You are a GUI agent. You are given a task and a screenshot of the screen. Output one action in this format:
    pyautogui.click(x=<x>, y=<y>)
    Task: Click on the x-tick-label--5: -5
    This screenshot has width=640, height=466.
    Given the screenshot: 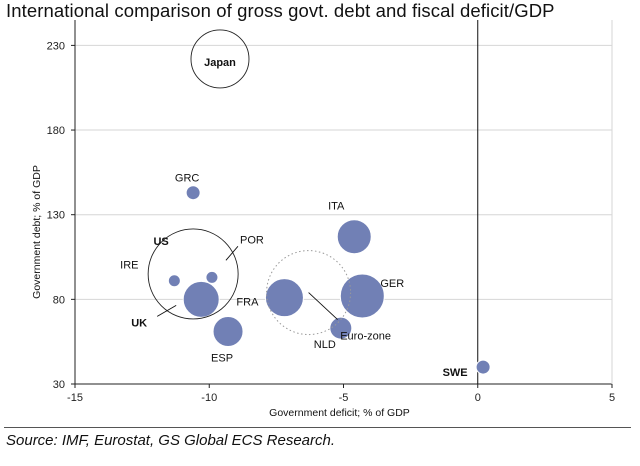 What is the action you would take?
    pyautogui.click(x=344, y=398)
    